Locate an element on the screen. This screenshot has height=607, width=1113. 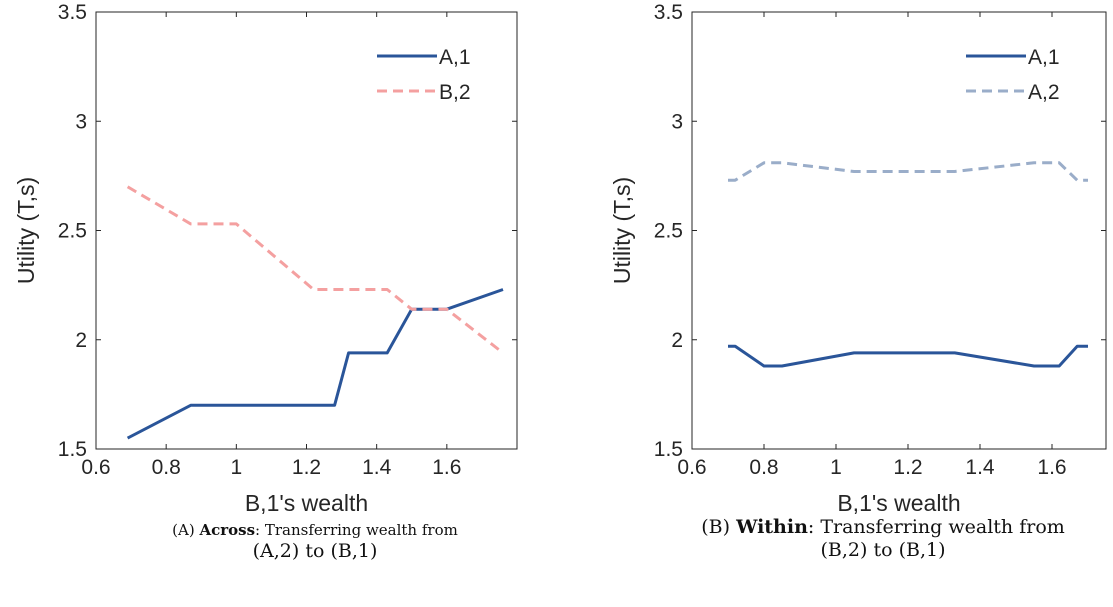
caption-a-label: (A) is located at coordinates (183, 530).